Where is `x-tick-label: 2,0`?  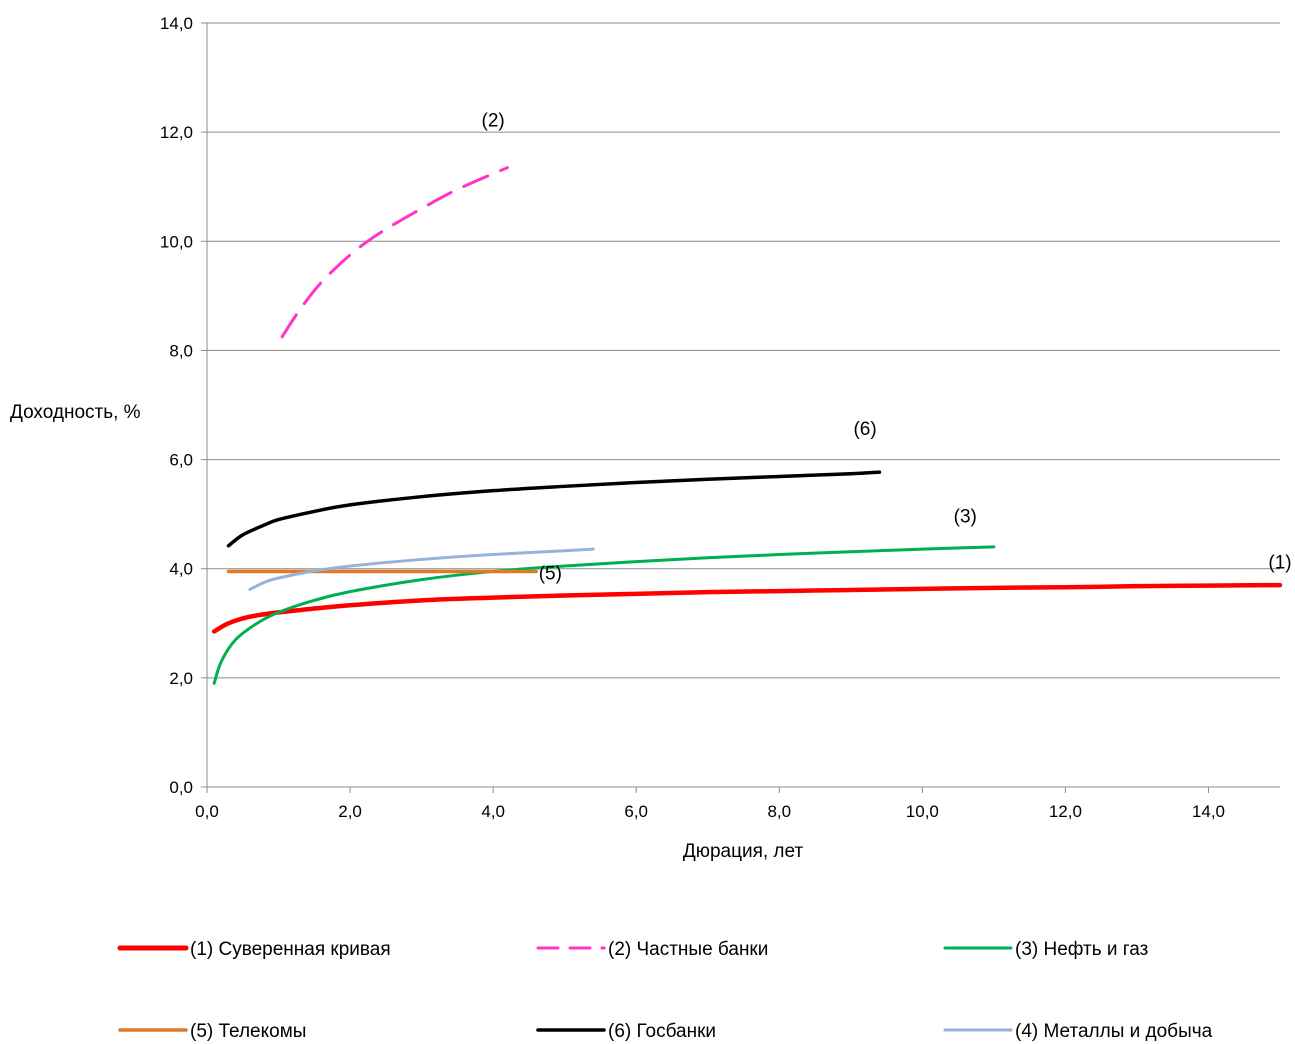
x-tick-label: 2,0 is located at coordinates (350, 811).